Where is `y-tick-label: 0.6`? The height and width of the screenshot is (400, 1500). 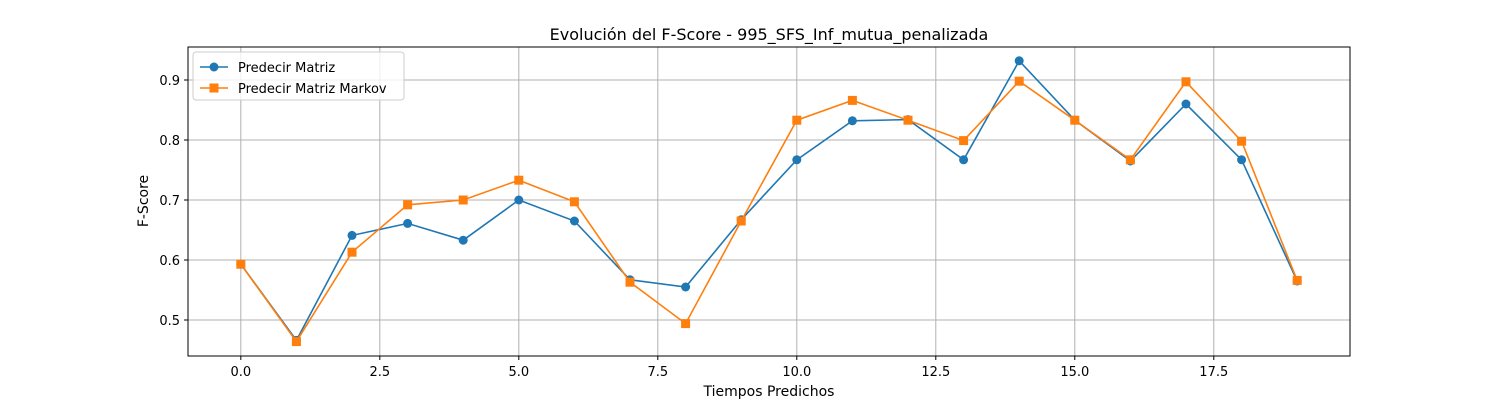
y-tick-label: 0.6 is located at coordinates (169, 261).